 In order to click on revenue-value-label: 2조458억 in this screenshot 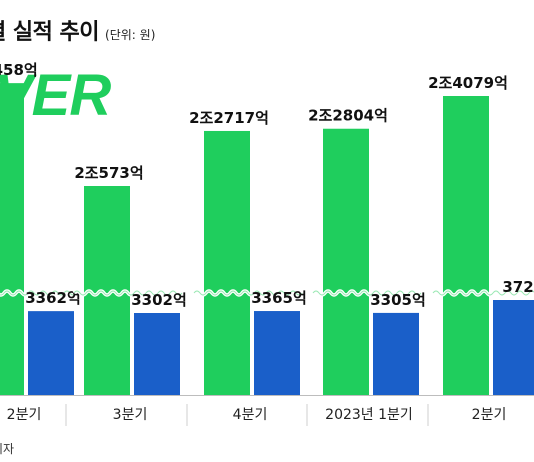, I will do `click(19, 70)`.